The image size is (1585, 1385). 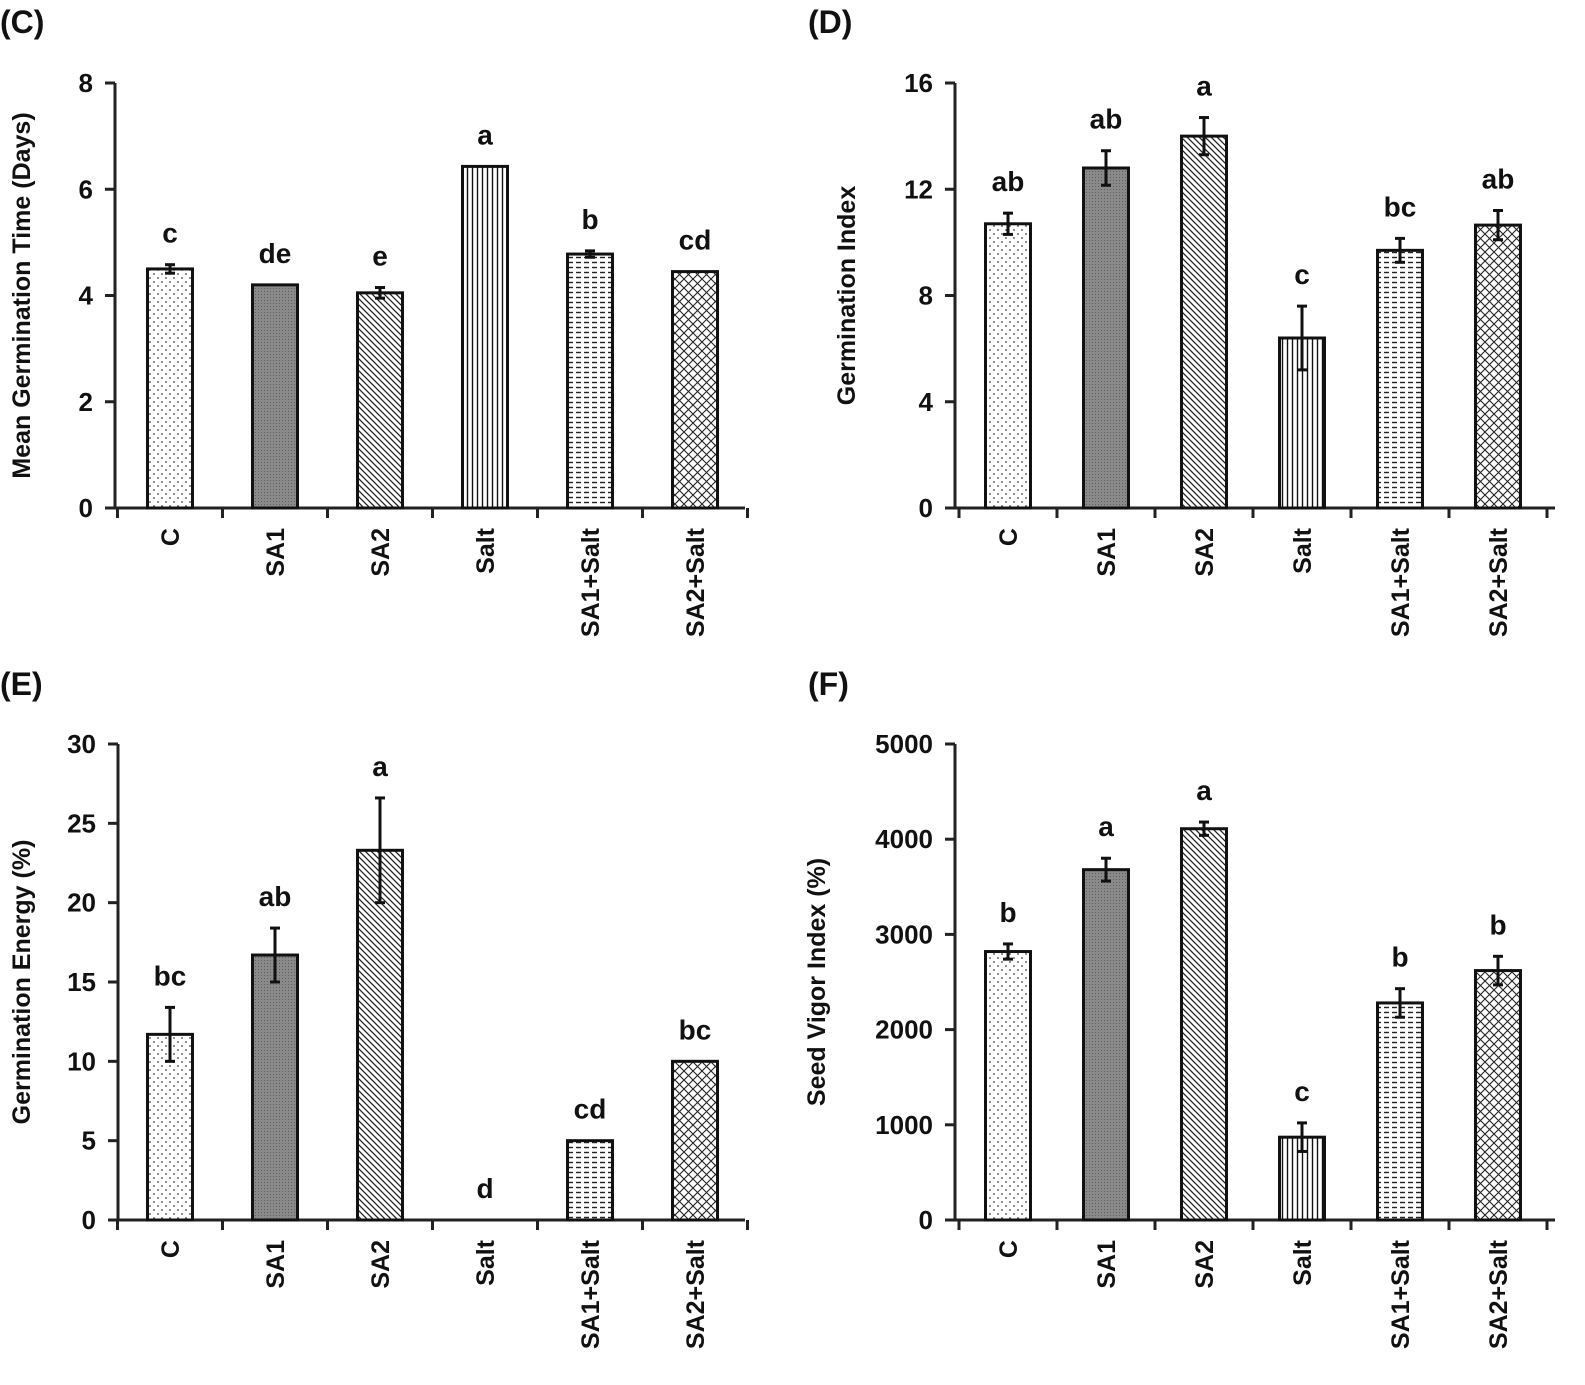 I want to click on x-category-label-d-2: SA2, so click(x=1205, y=552).